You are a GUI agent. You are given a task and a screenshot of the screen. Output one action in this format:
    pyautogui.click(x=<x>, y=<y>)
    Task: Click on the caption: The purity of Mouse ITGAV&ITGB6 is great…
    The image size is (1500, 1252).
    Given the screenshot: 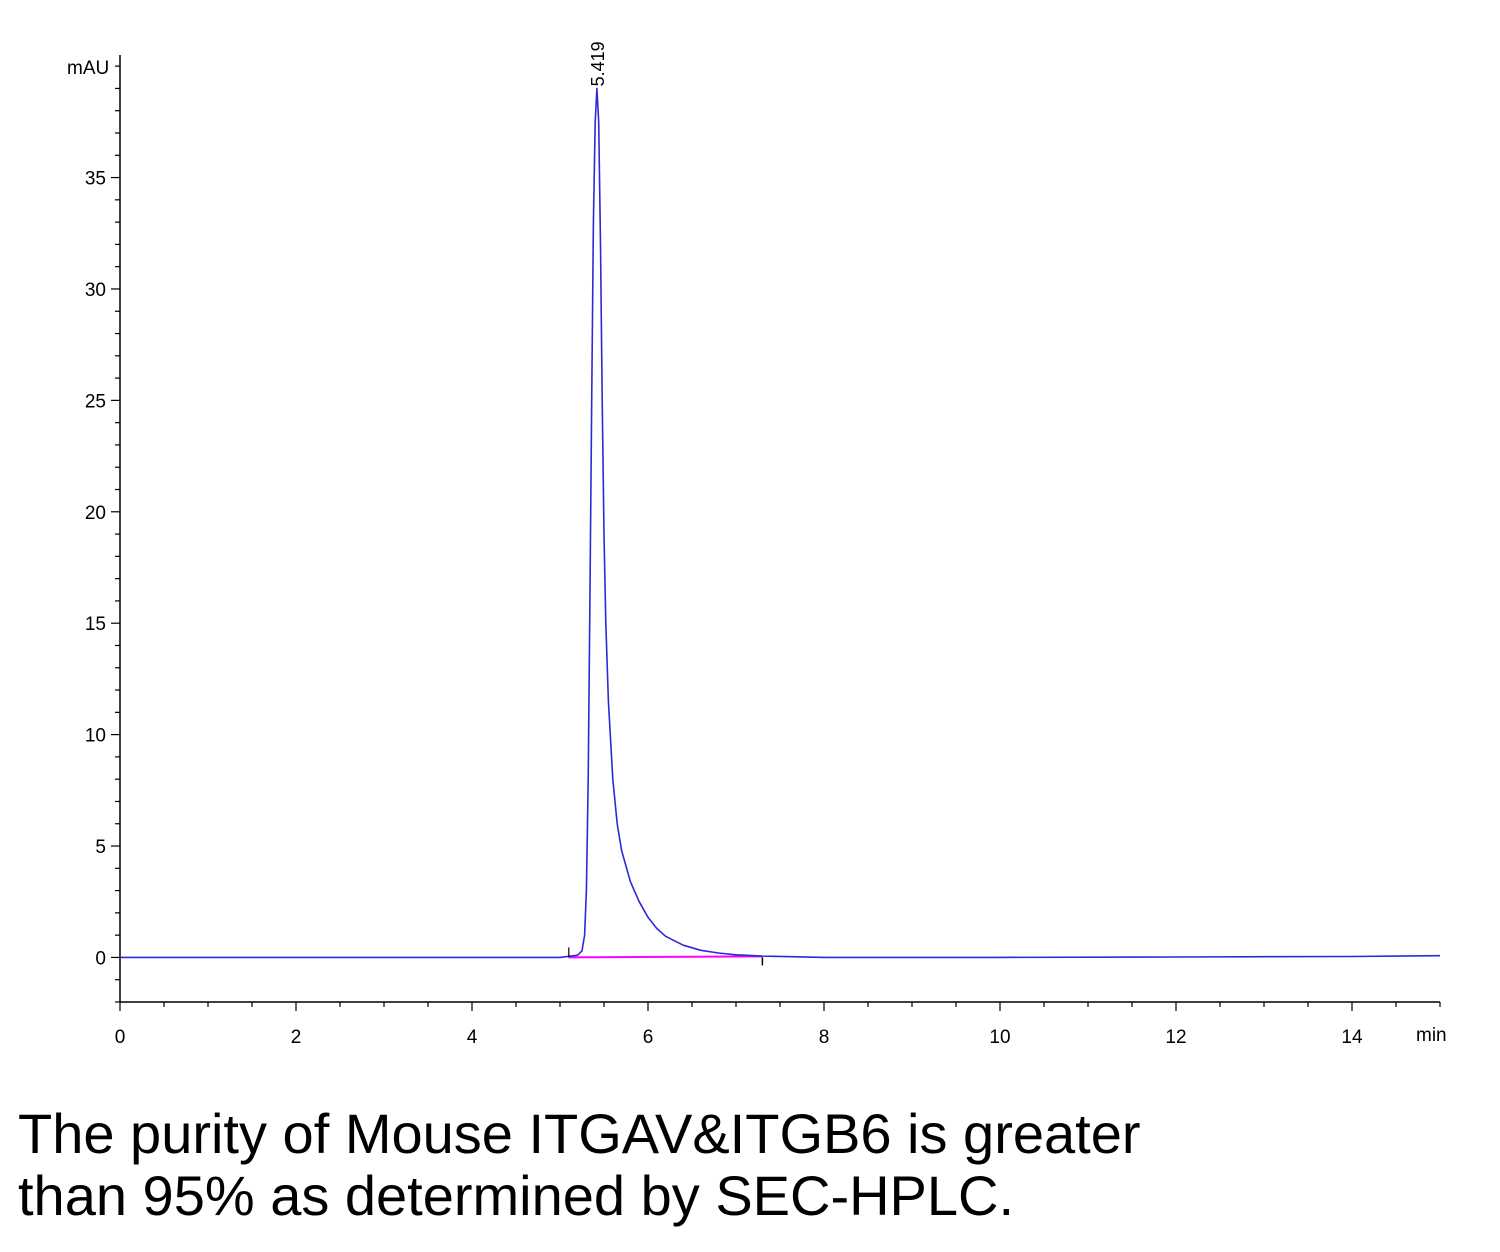 What is the action you would take?
    pyautogui.click(x=748, y=1165)
    